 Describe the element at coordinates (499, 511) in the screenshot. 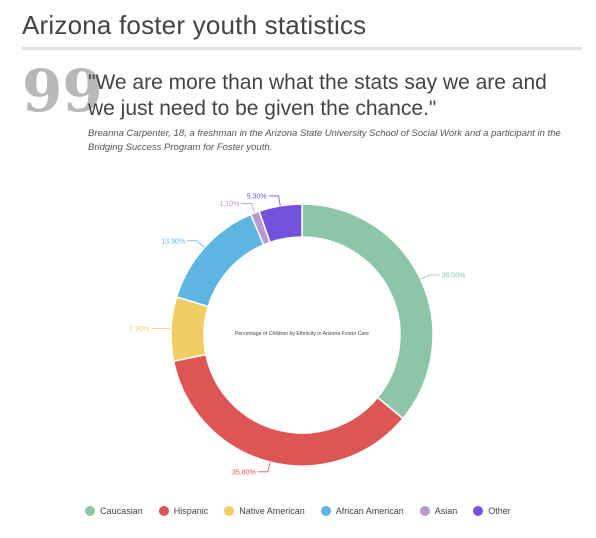

I see `legend-label: Other` at that location.